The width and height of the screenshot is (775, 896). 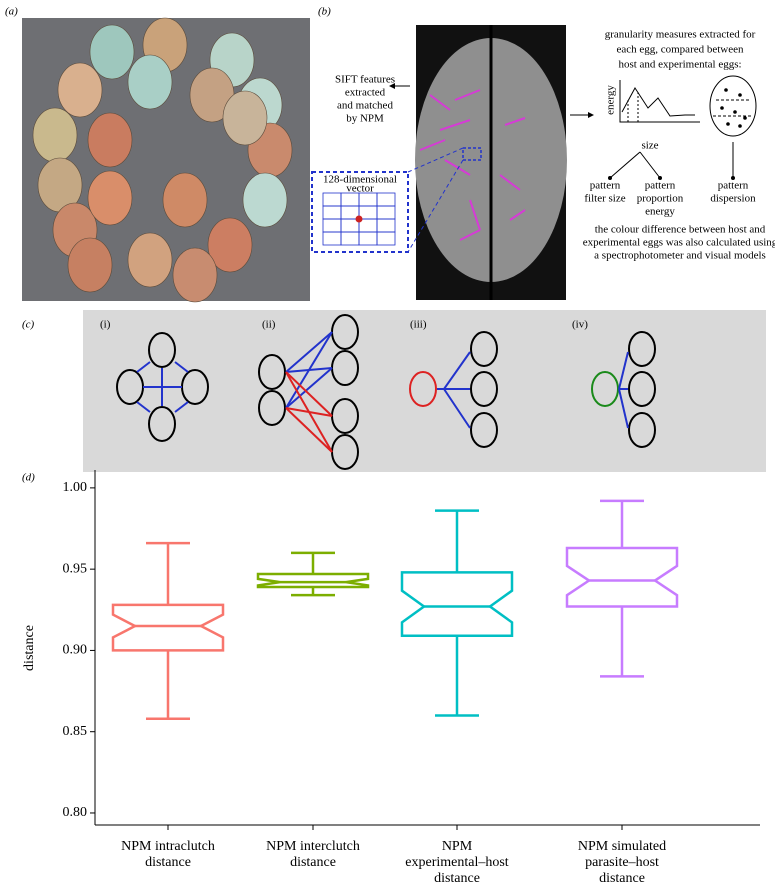 What do you see at coordinates (733, 199) in the screenshot?
I see `output-text: dispersion` at bounding box center [733, 199].